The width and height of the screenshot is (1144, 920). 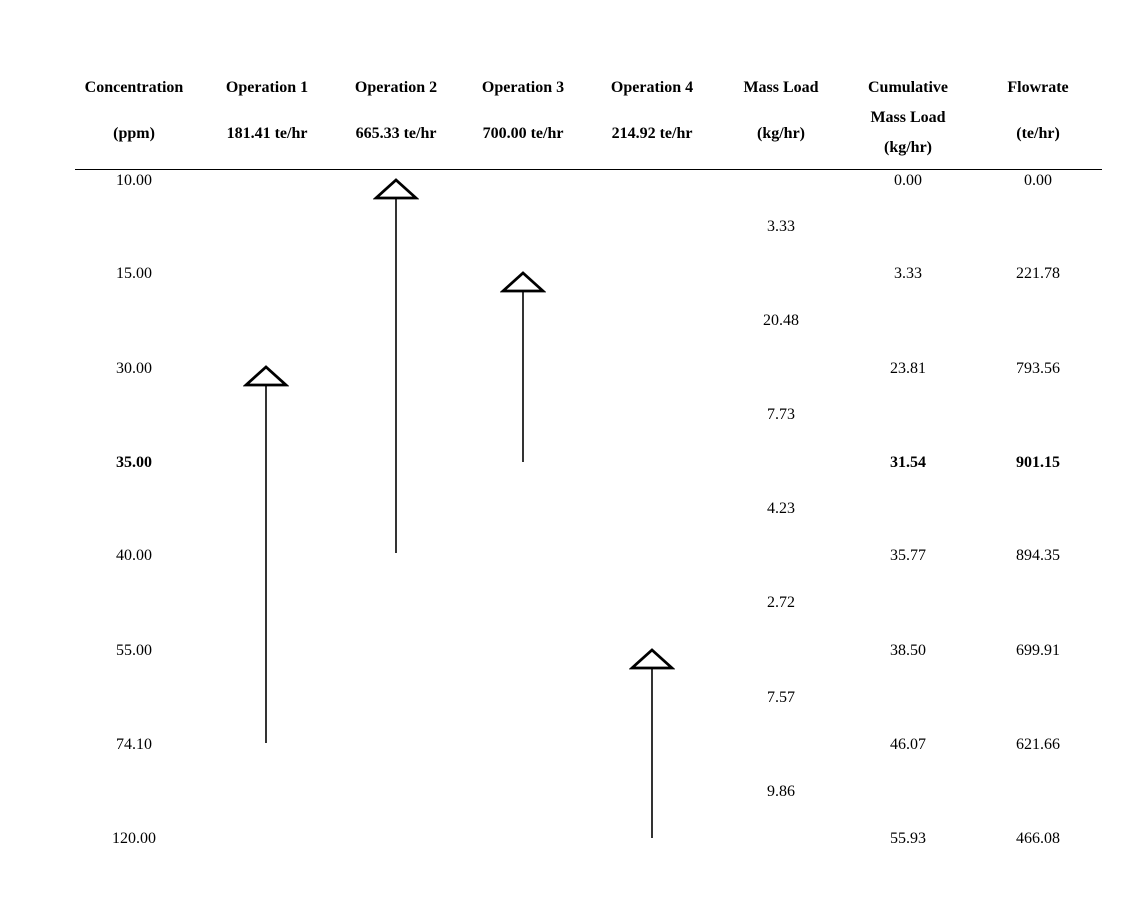 I want to click on concentration-level: 15.00, so click(x=134, y=273).